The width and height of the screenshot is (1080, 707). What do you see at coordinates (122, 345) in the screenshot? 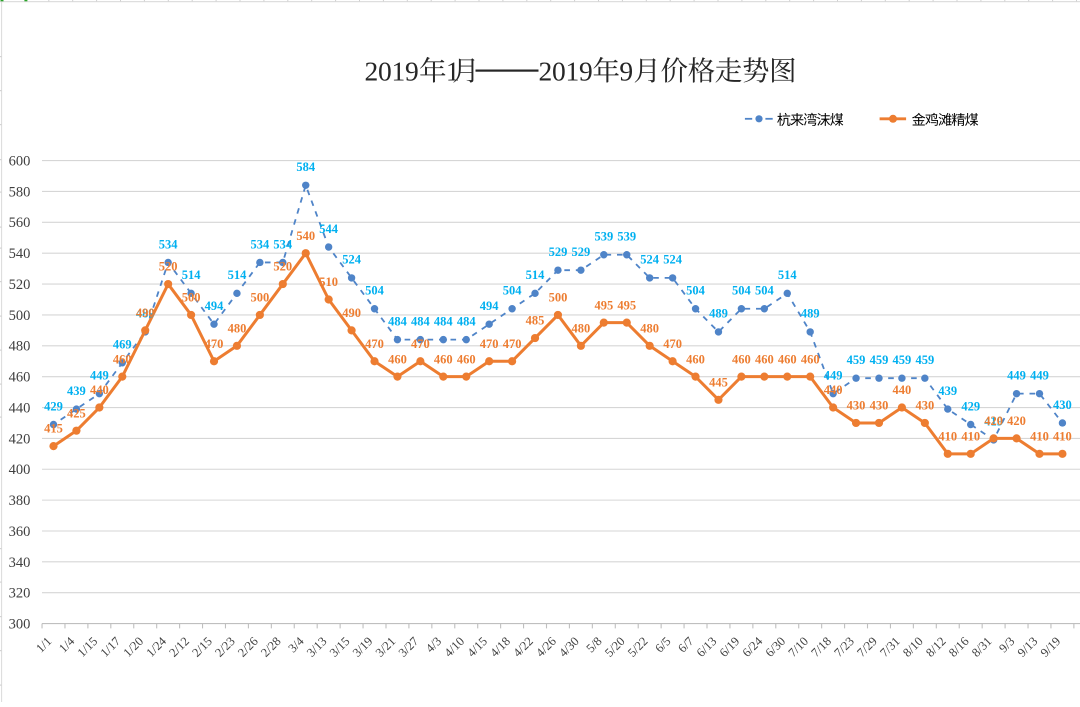
I see `svg-text: 469` at bounding box center [122, 345].